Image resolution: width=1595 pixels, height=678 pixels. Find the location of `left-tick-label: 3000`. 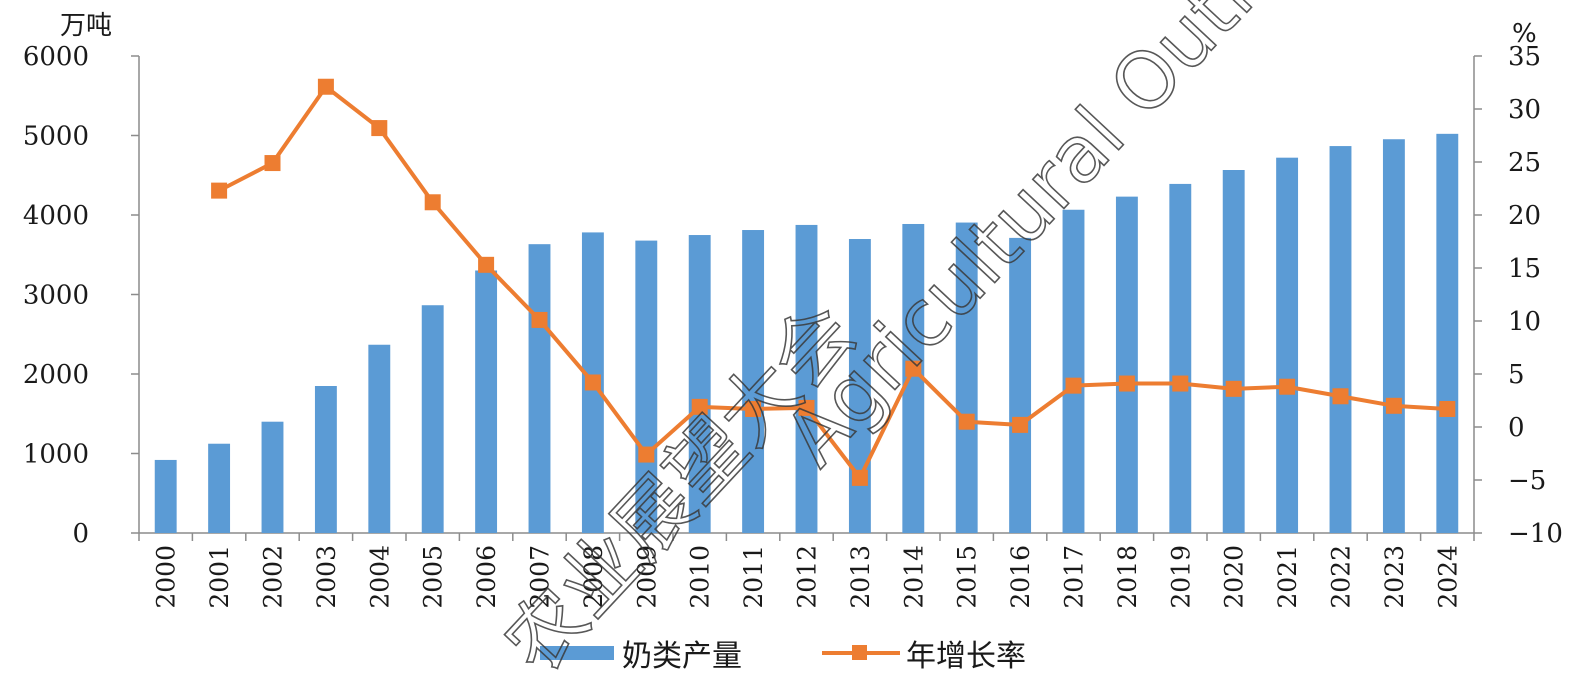

left-tick-label: 3000 is located at coordinates (56, 296).